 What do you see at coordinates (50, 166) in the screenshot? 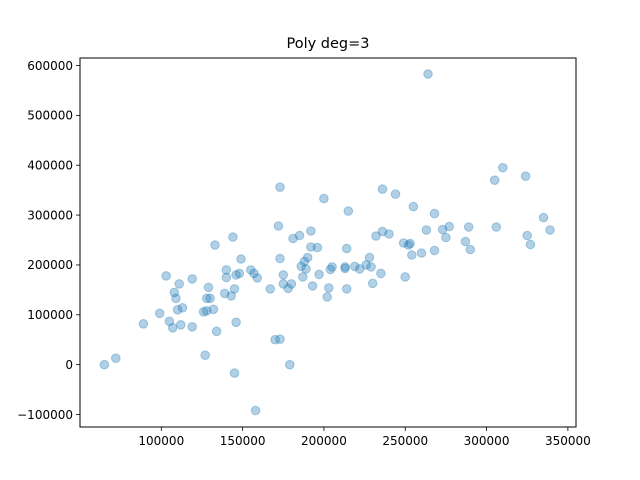
I see `y-tick-label: 400000` at bounding box center [50, 166].